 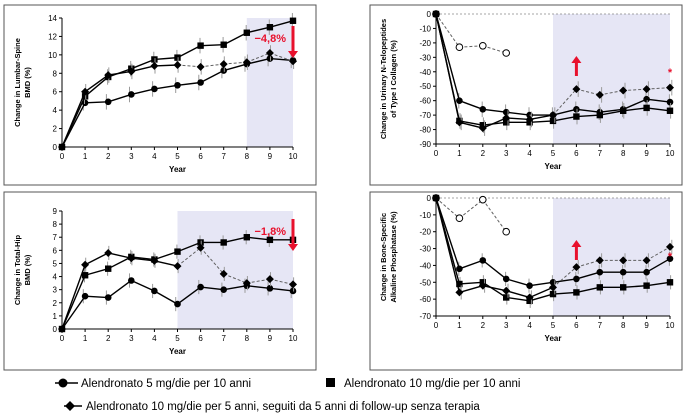 I want to click on x-axis-title: Year, so click(x=553, y=338).